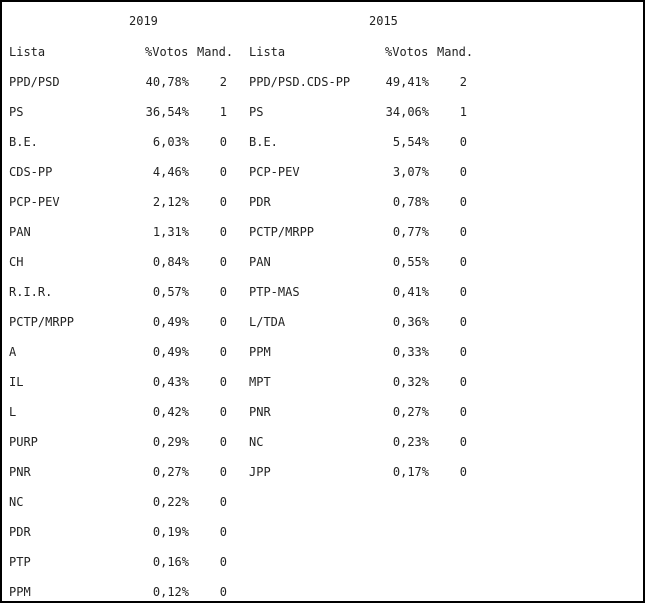 The height and width of the screenshot is (603, 645). Describe the element at coordinates (410, 202) in the screenshot. I see `cell-votos: 0,78%` at that location.